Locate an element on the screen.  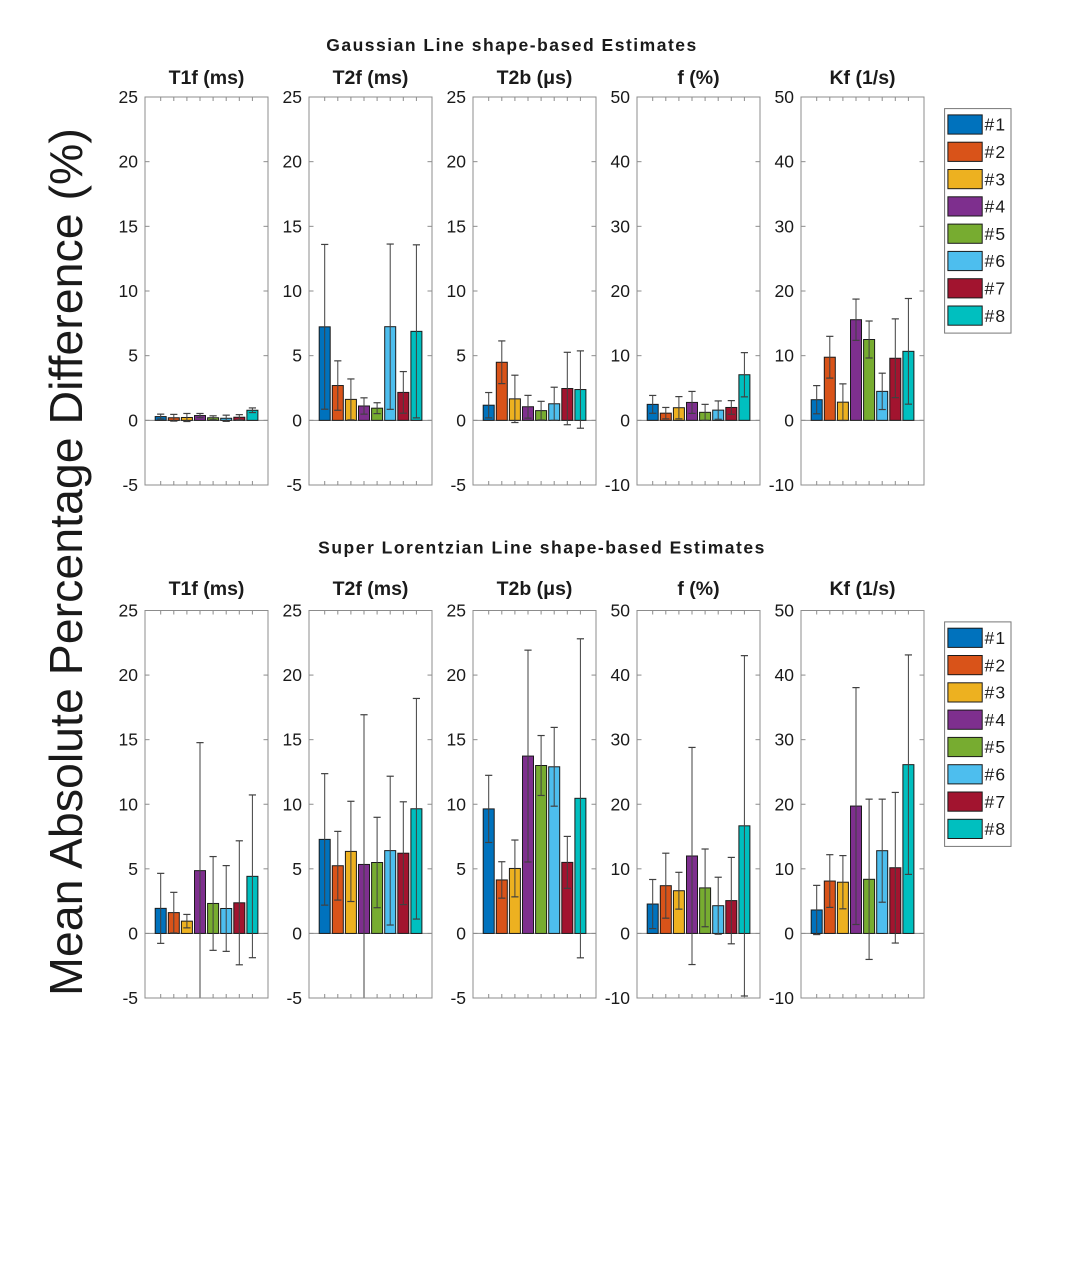
svg-text:Gaussian Line shape-based Esti: Gaussian Line shape-based Estimates is located at coordinates (512, 45).